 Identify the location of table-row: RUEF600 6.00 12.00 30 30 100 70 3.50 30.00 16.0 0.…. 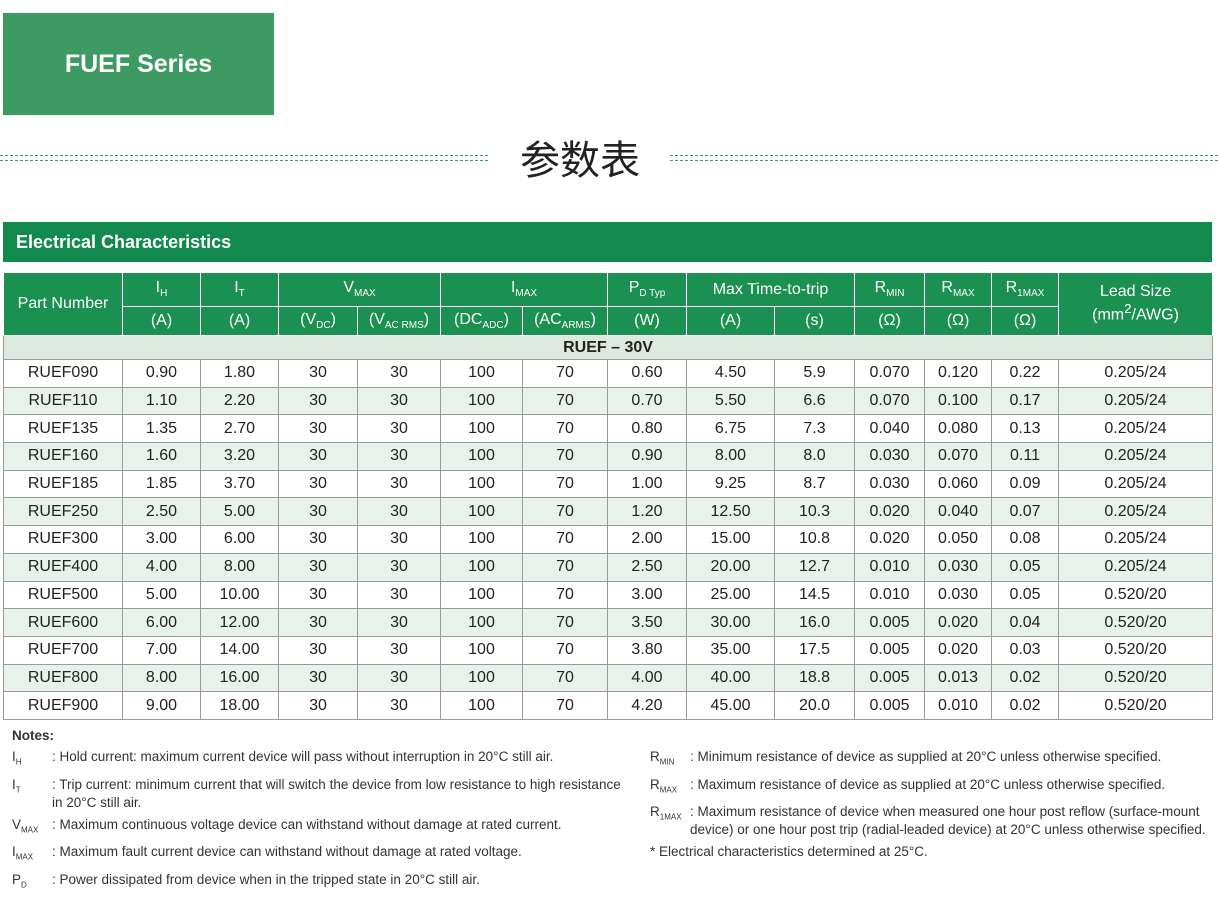
(608, 622).